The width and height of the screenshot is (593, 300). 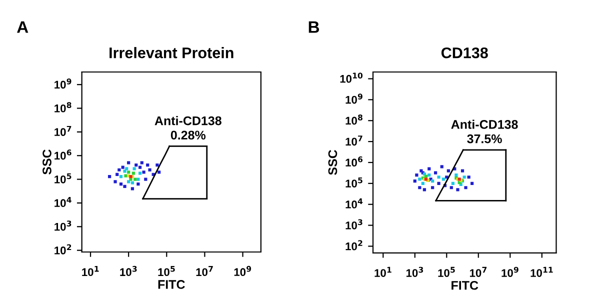 I want to click on chart-title: Irrelevant Protein, so click(x=172, y=52).